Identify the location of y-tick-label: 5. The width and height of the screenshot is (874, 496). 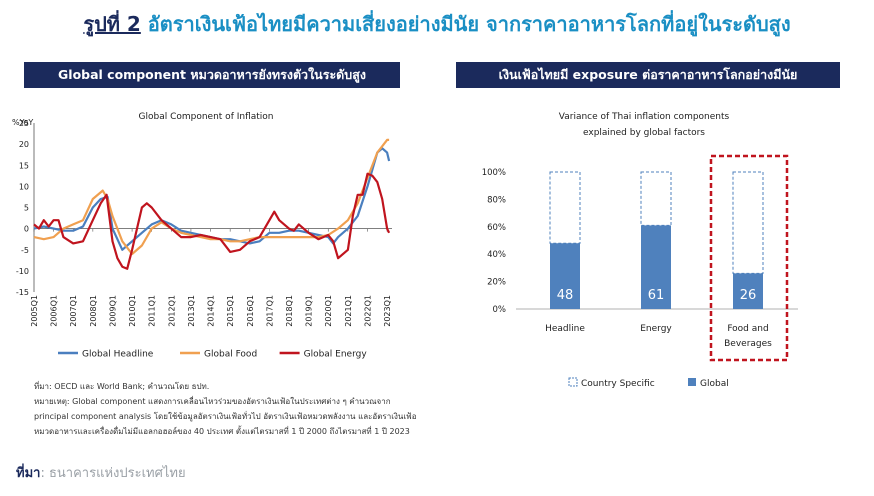
(26, 208).